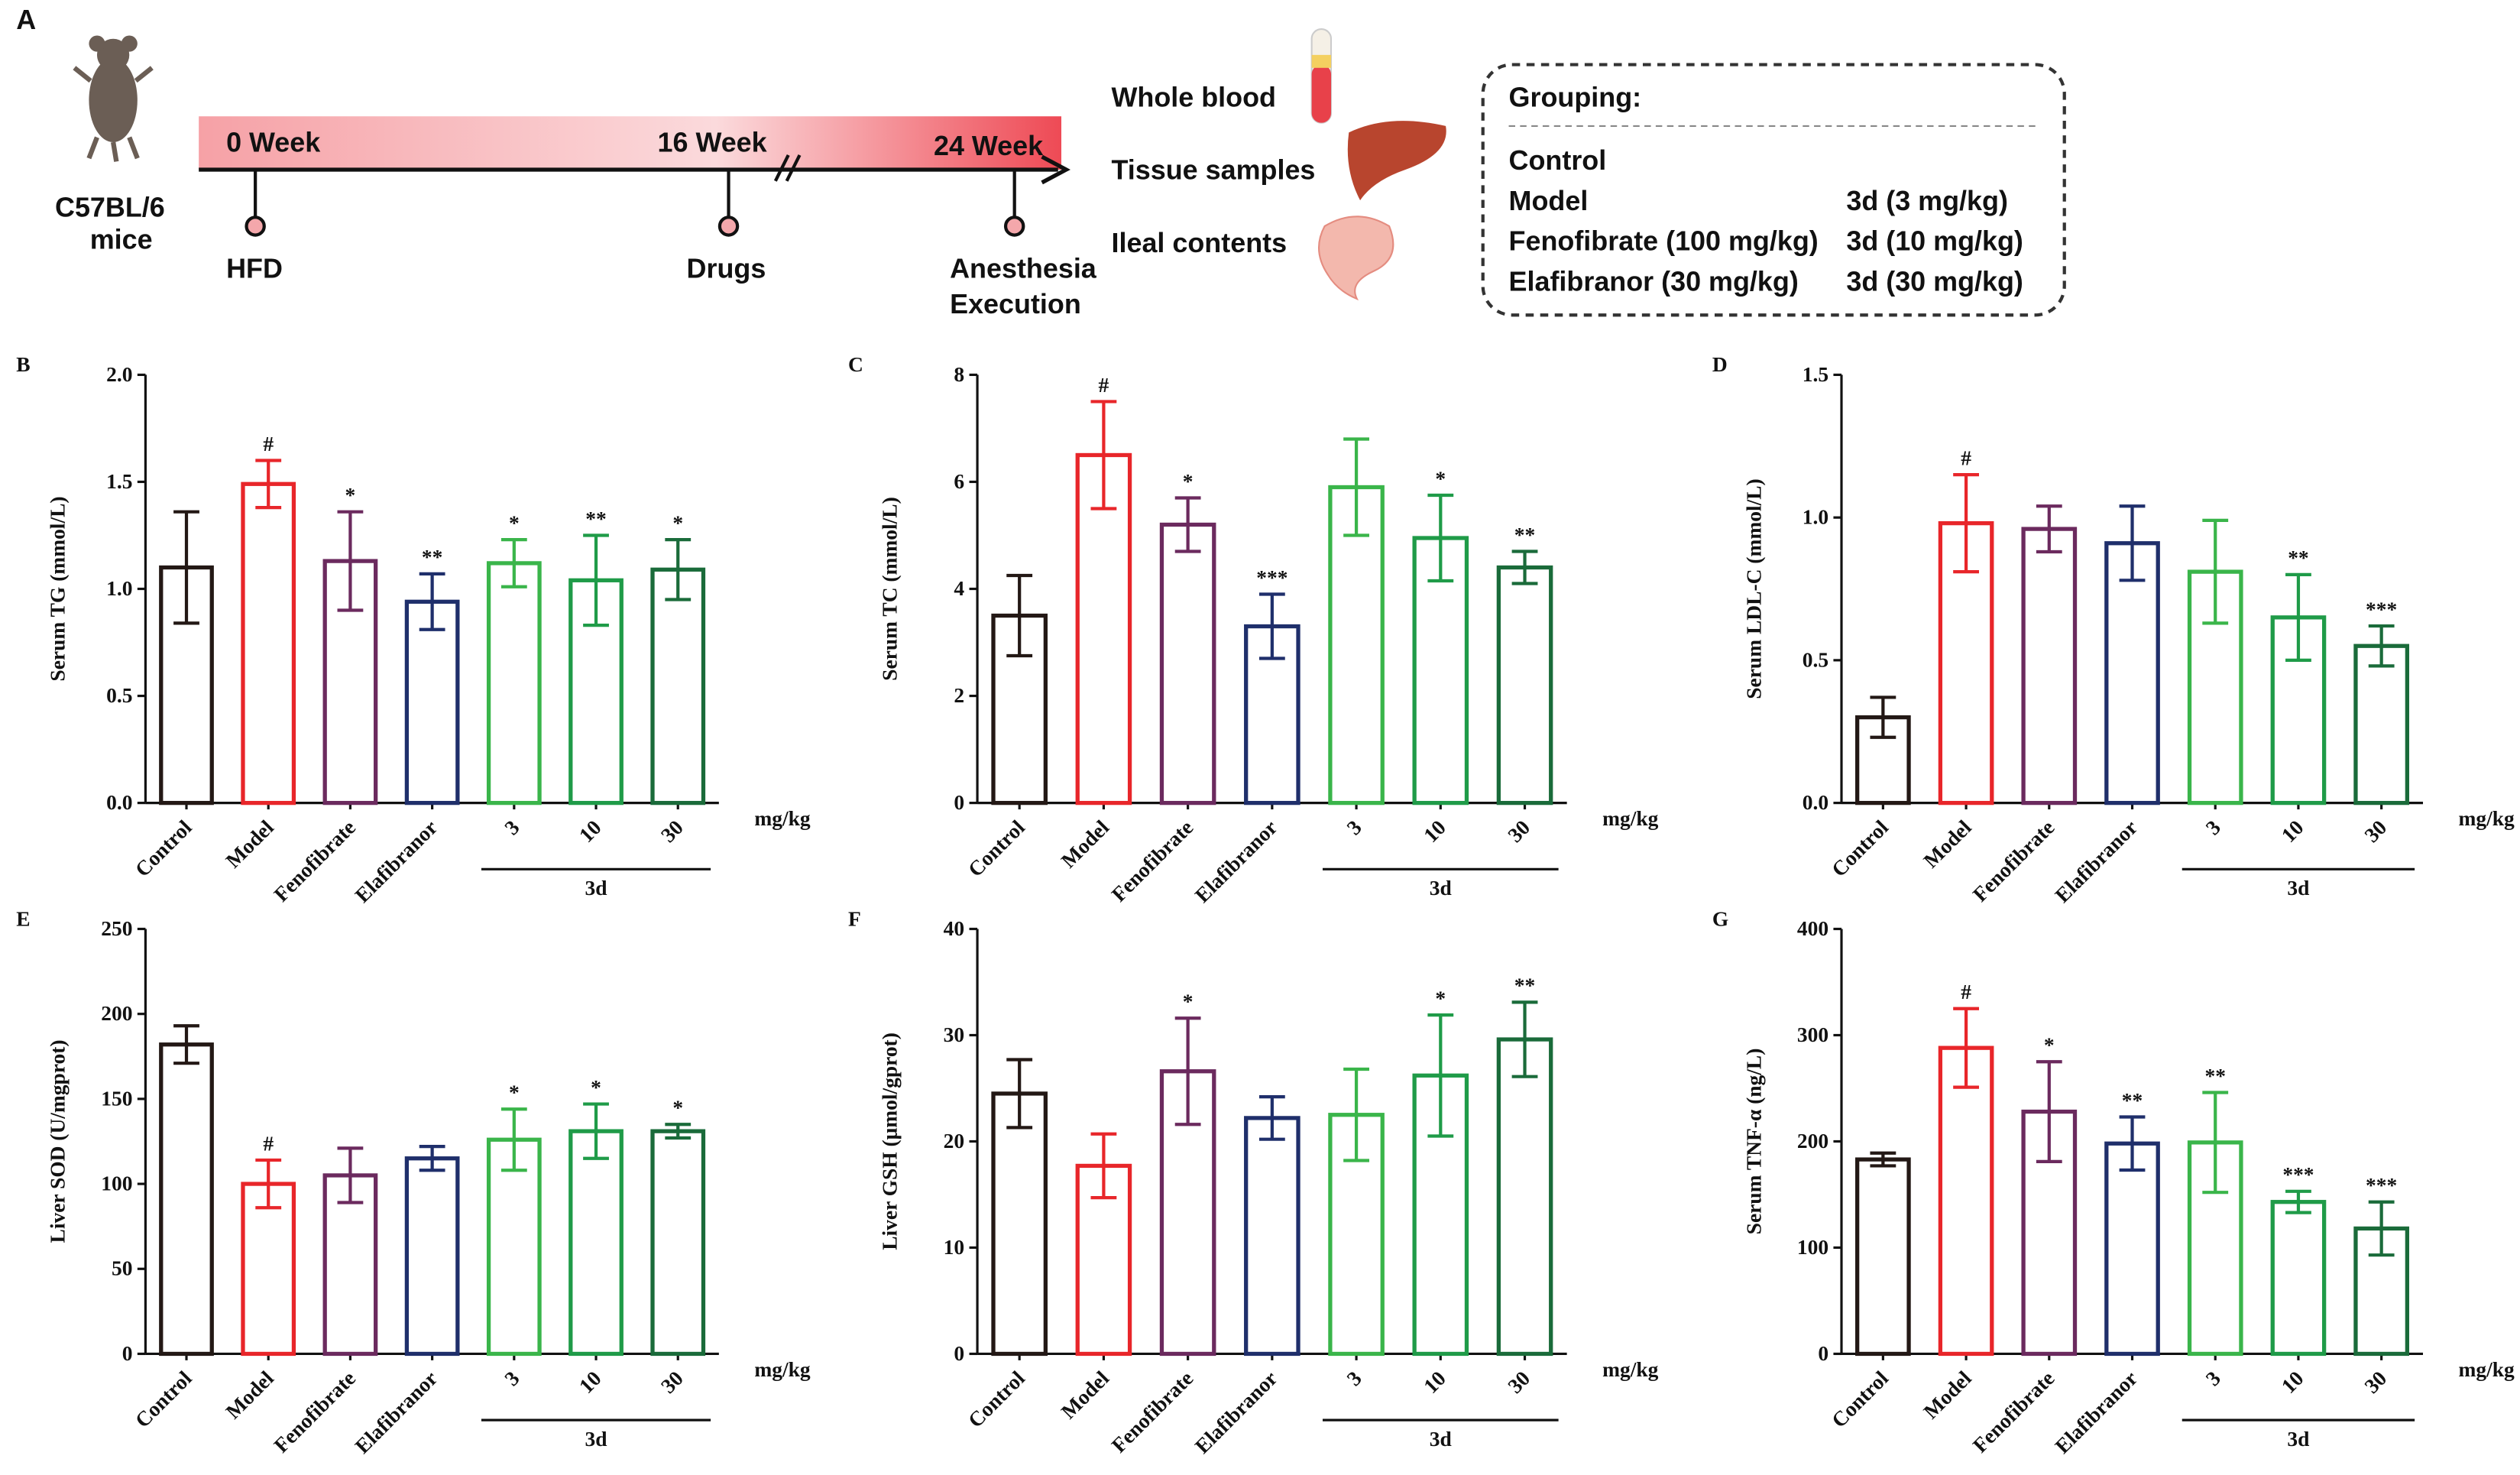 Image resolution: width=2520 pixels, height=1475 pixels. Describe the element at coordinates (954, 1035) in the screenshot. I see `y-tick-label: 30` at that location.